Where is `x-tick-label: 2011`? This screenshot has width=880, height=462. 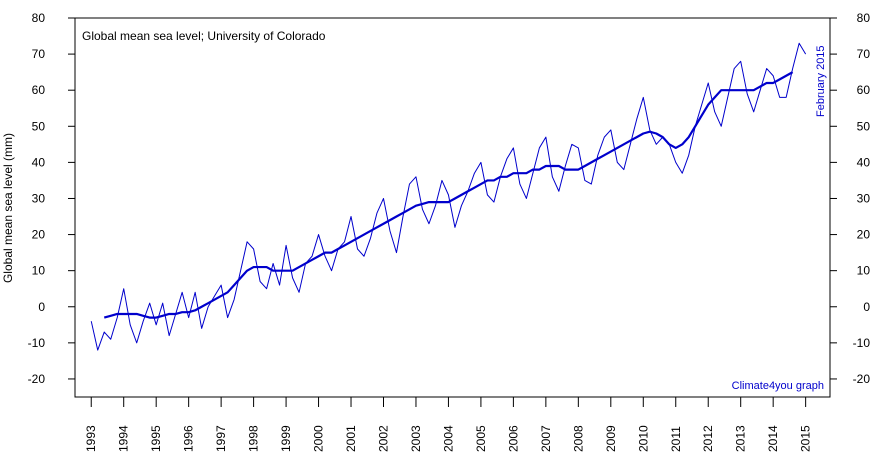 x-tick-label: 2011 is located at coordinates (676, 439).